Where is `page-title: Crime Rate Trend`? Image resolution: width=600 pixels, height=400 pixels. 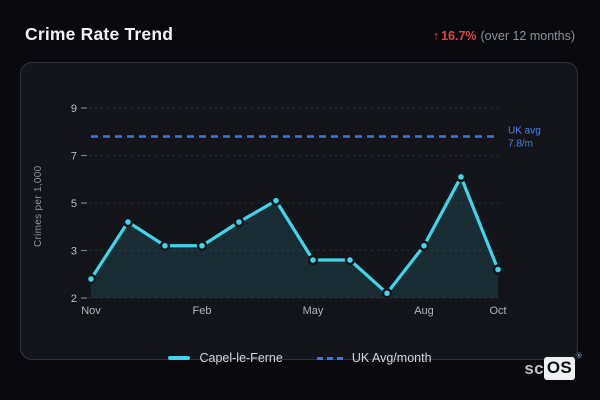
page-title: Crime Rate Trend is located at coordinates (99, 34).